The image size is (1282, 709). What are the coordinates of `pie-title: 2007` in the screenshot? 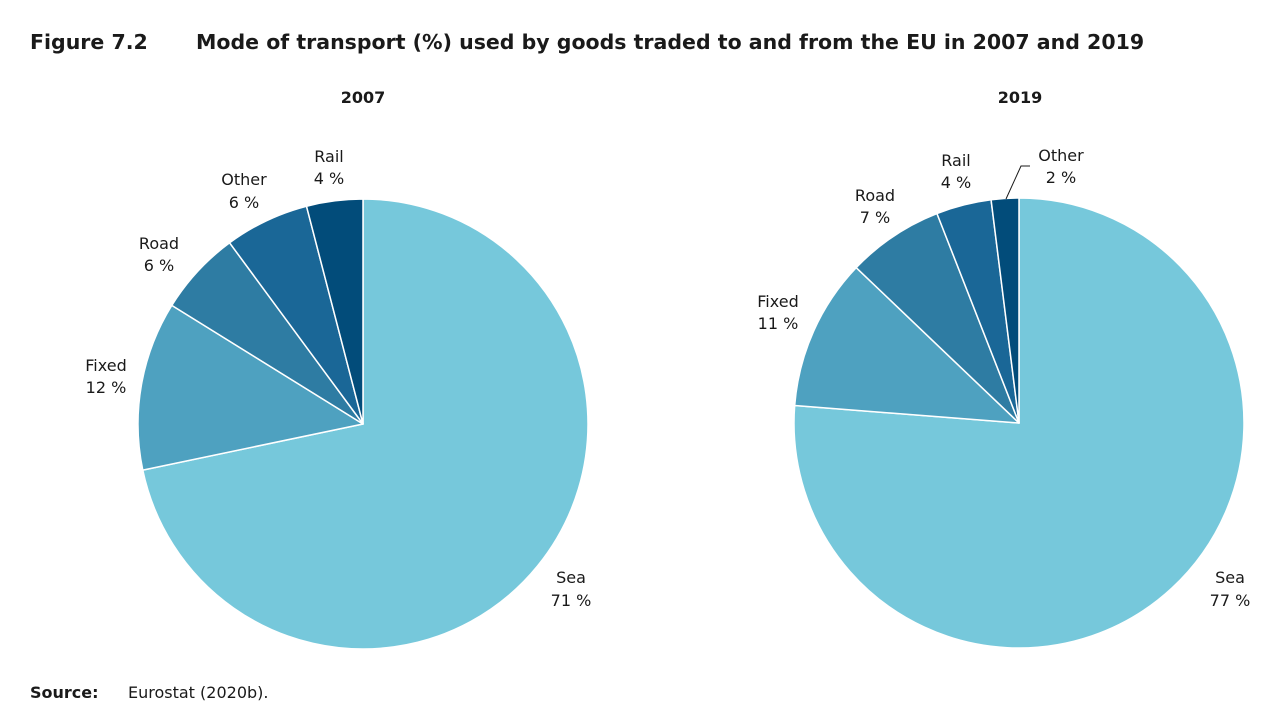 It's located at (363, 97).